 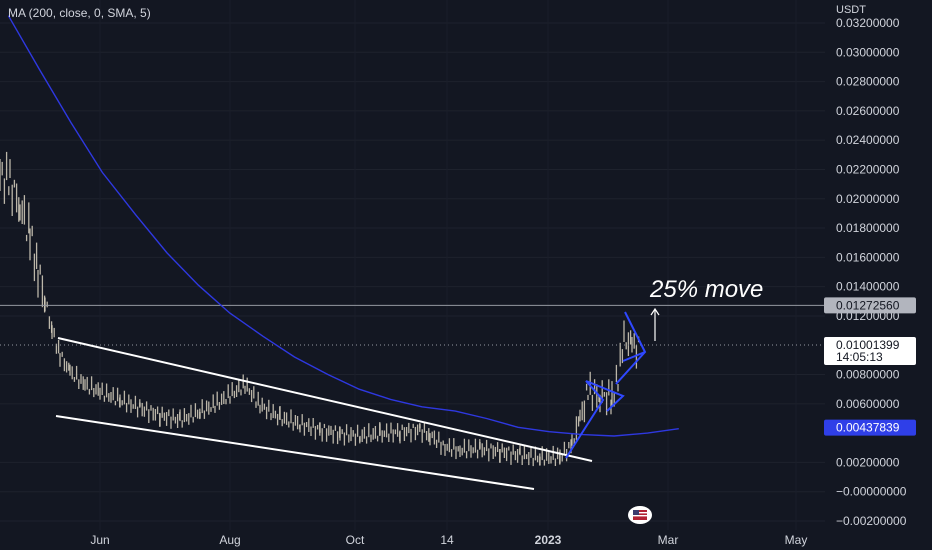 I want to click on y-tick-label: 0.00200000, so click(x=868, y=462).